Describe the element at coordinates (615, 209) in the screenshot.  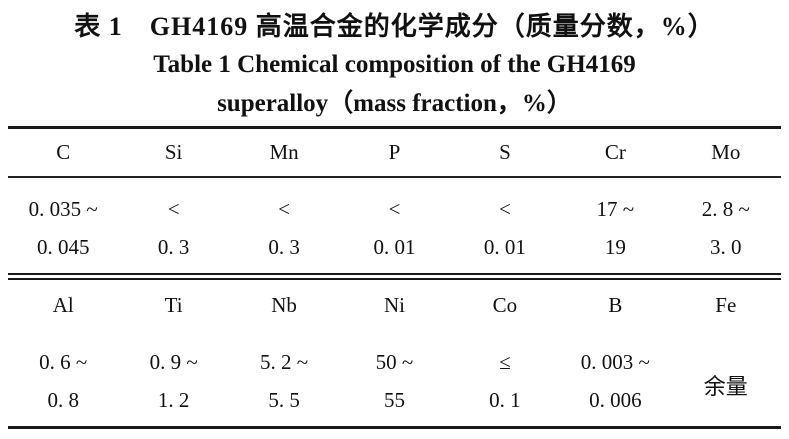
I see `value-range-upper: 17 ~` at that location.